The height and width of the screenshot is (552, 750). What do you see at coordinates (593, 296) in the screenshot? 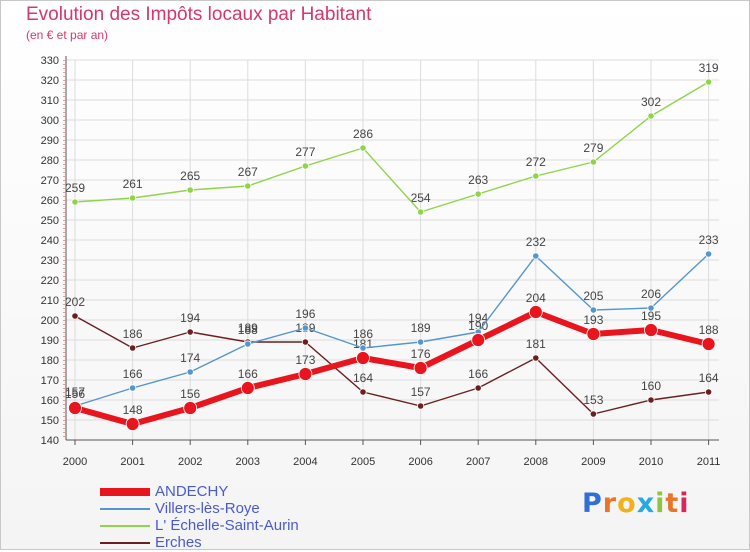
I see `data-label: 205` at bounding box center [593, 296].